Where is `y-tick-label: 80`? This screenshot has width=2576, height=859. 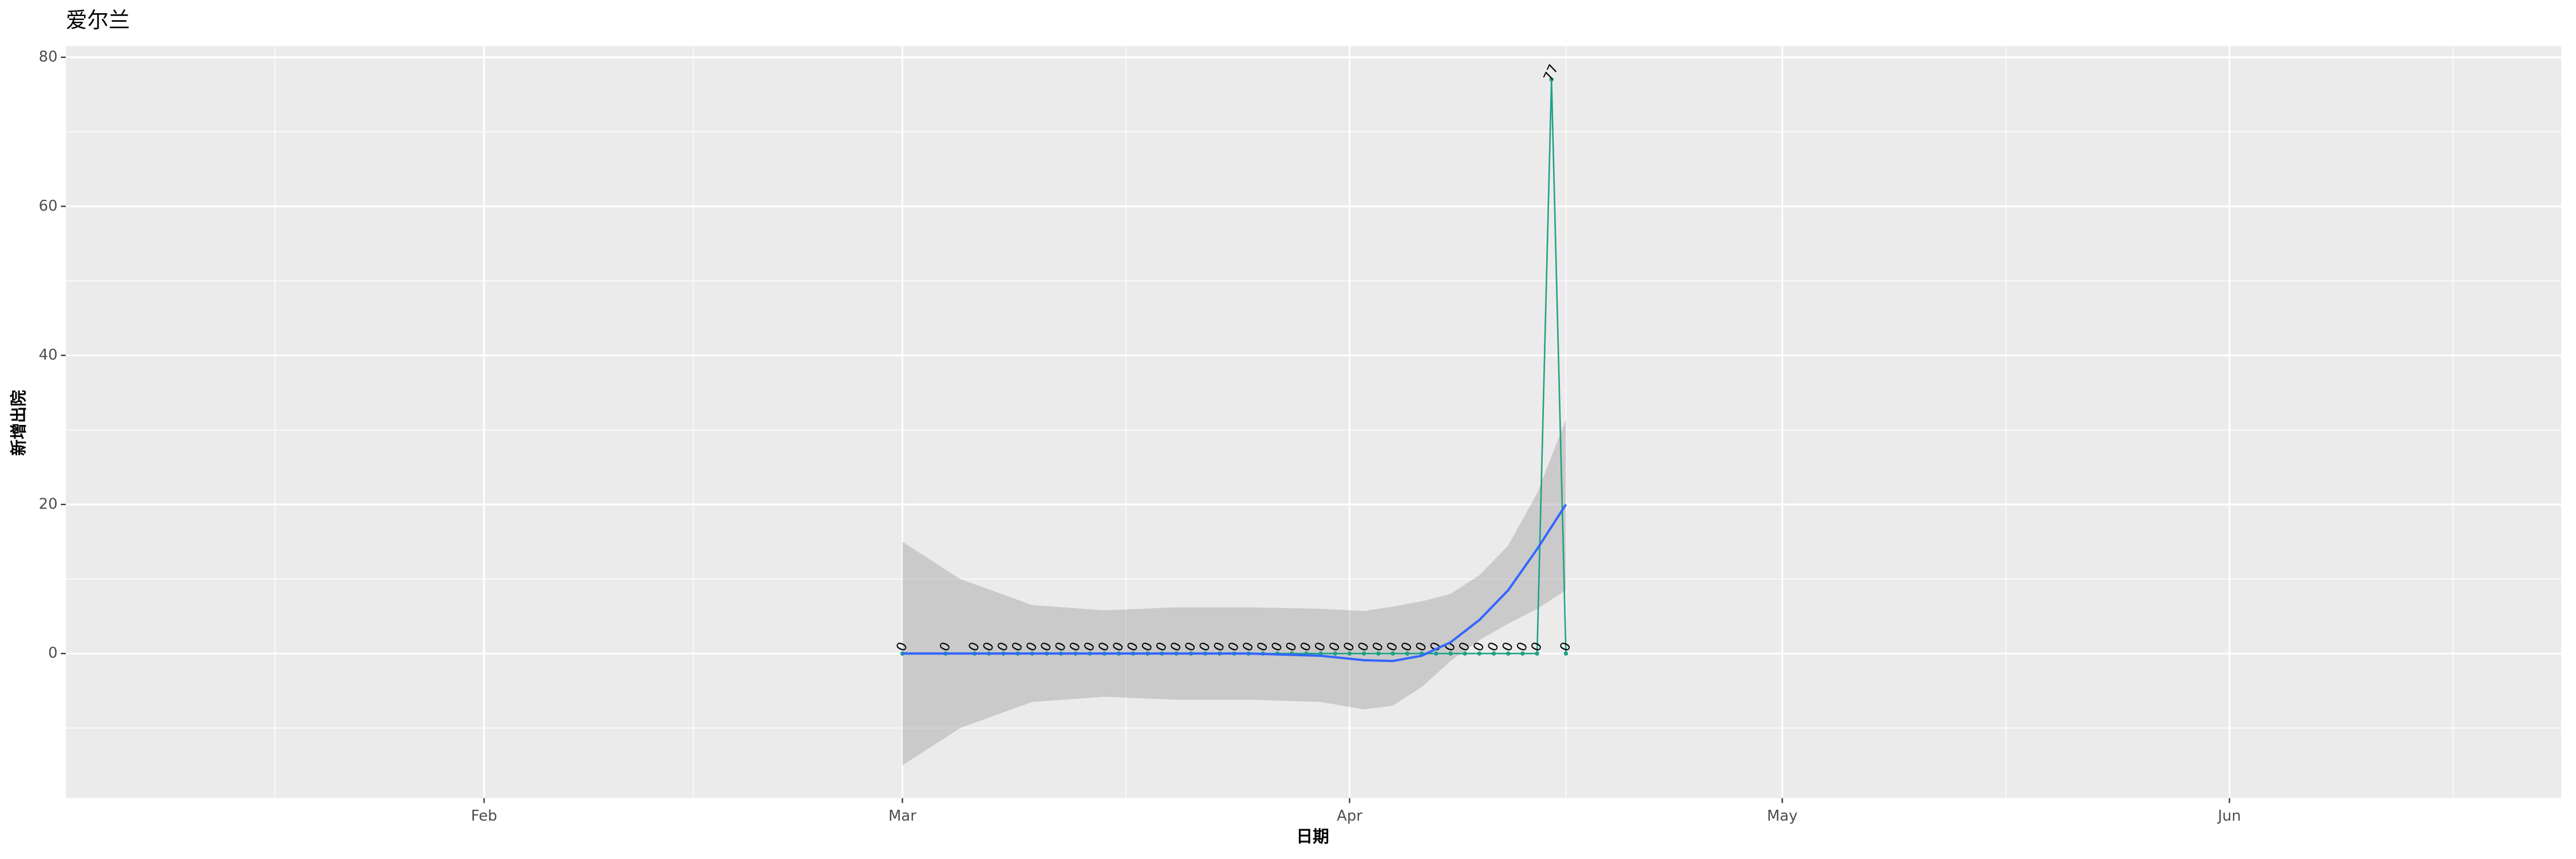 y-tick-label: 80 is located at coordinates (48, 56).